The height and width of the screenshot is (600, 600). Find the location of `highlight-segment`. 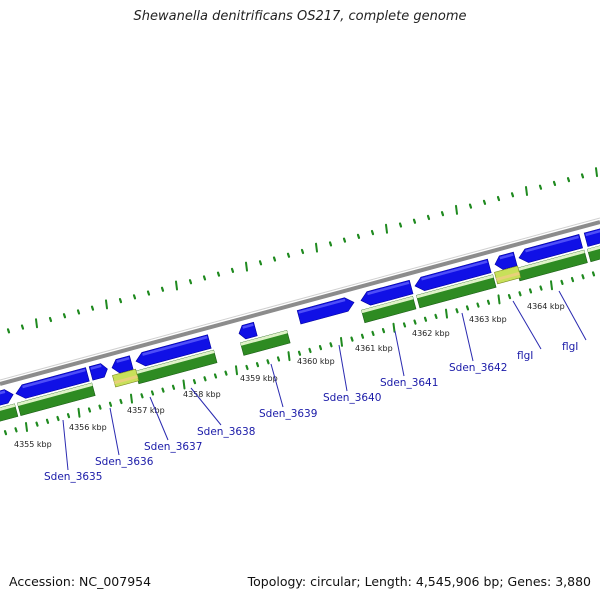

highlight-segment is located at coordinates (508, 275).